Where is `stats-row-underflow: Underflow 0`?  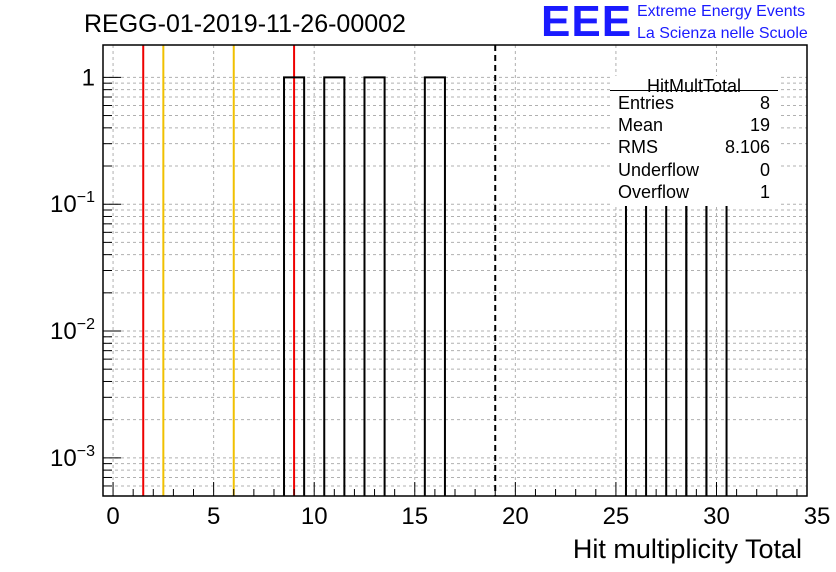
stats-row-underflow: Underflow 0 is located at coordinates (694, 171).